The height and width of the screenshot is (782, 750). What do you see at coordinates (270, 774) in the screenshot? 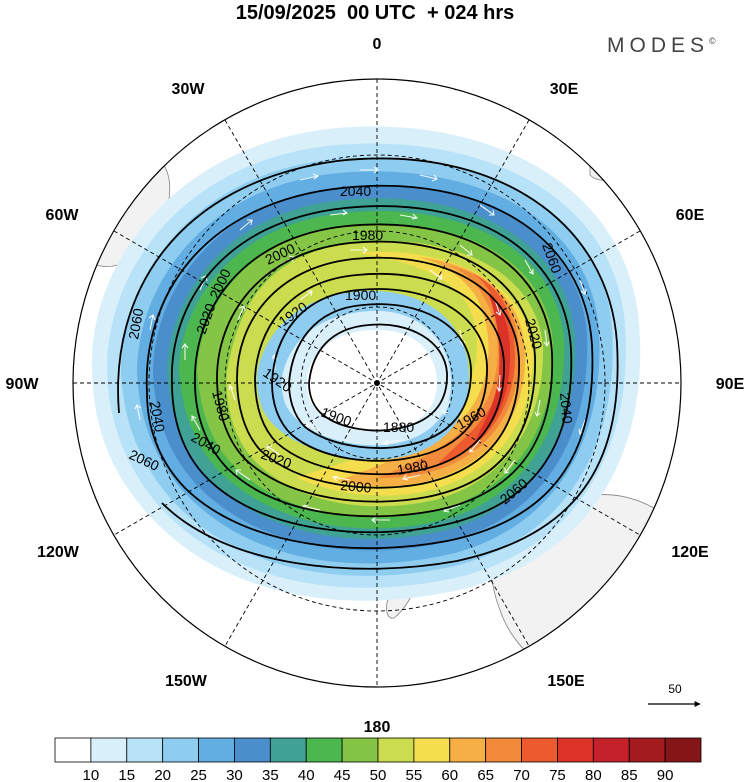
I see `colorbar-tick-label: 35` at bounding box center [270, 774].